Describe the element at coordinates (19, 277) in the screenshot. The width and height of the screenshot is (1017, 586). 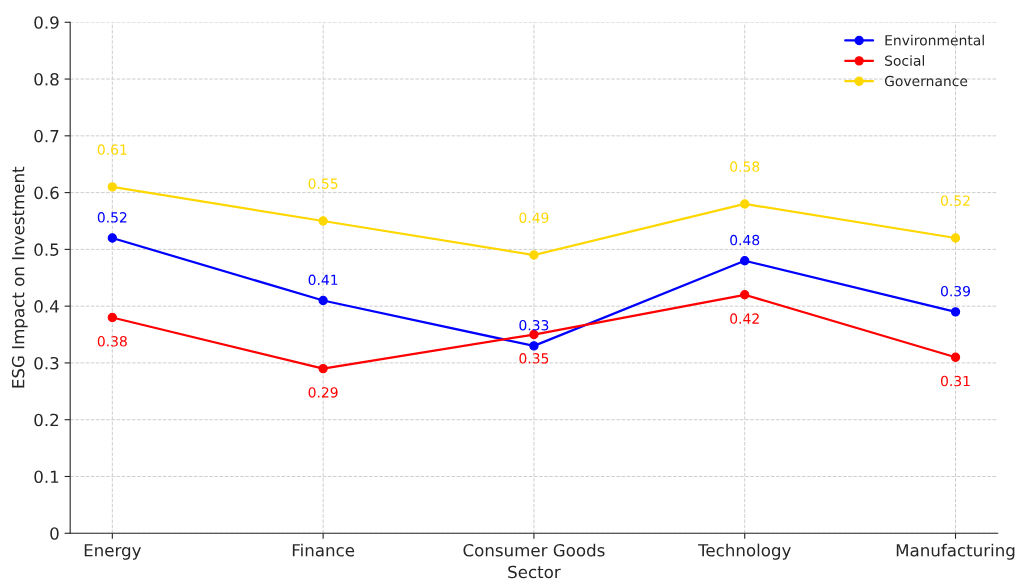
I see `y-axis-title: ESG Impact on Investment` at that location.